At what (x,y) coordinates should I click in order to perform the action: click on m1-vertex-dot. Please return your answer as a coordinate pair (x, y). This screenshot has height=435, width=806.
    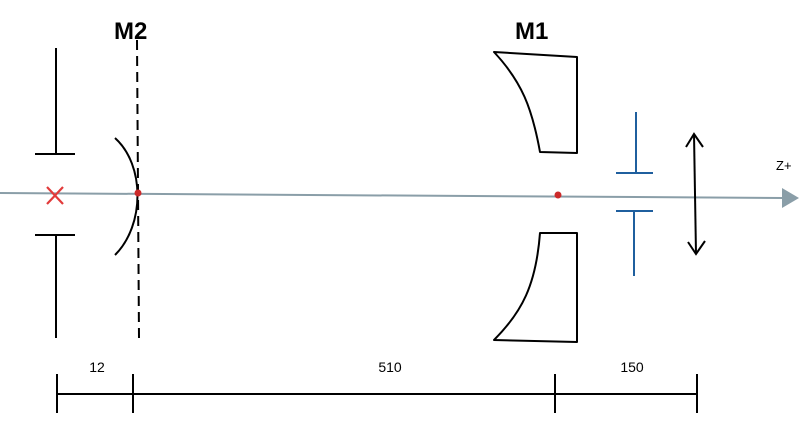
    Looking at the image, I should click on (558, 195).